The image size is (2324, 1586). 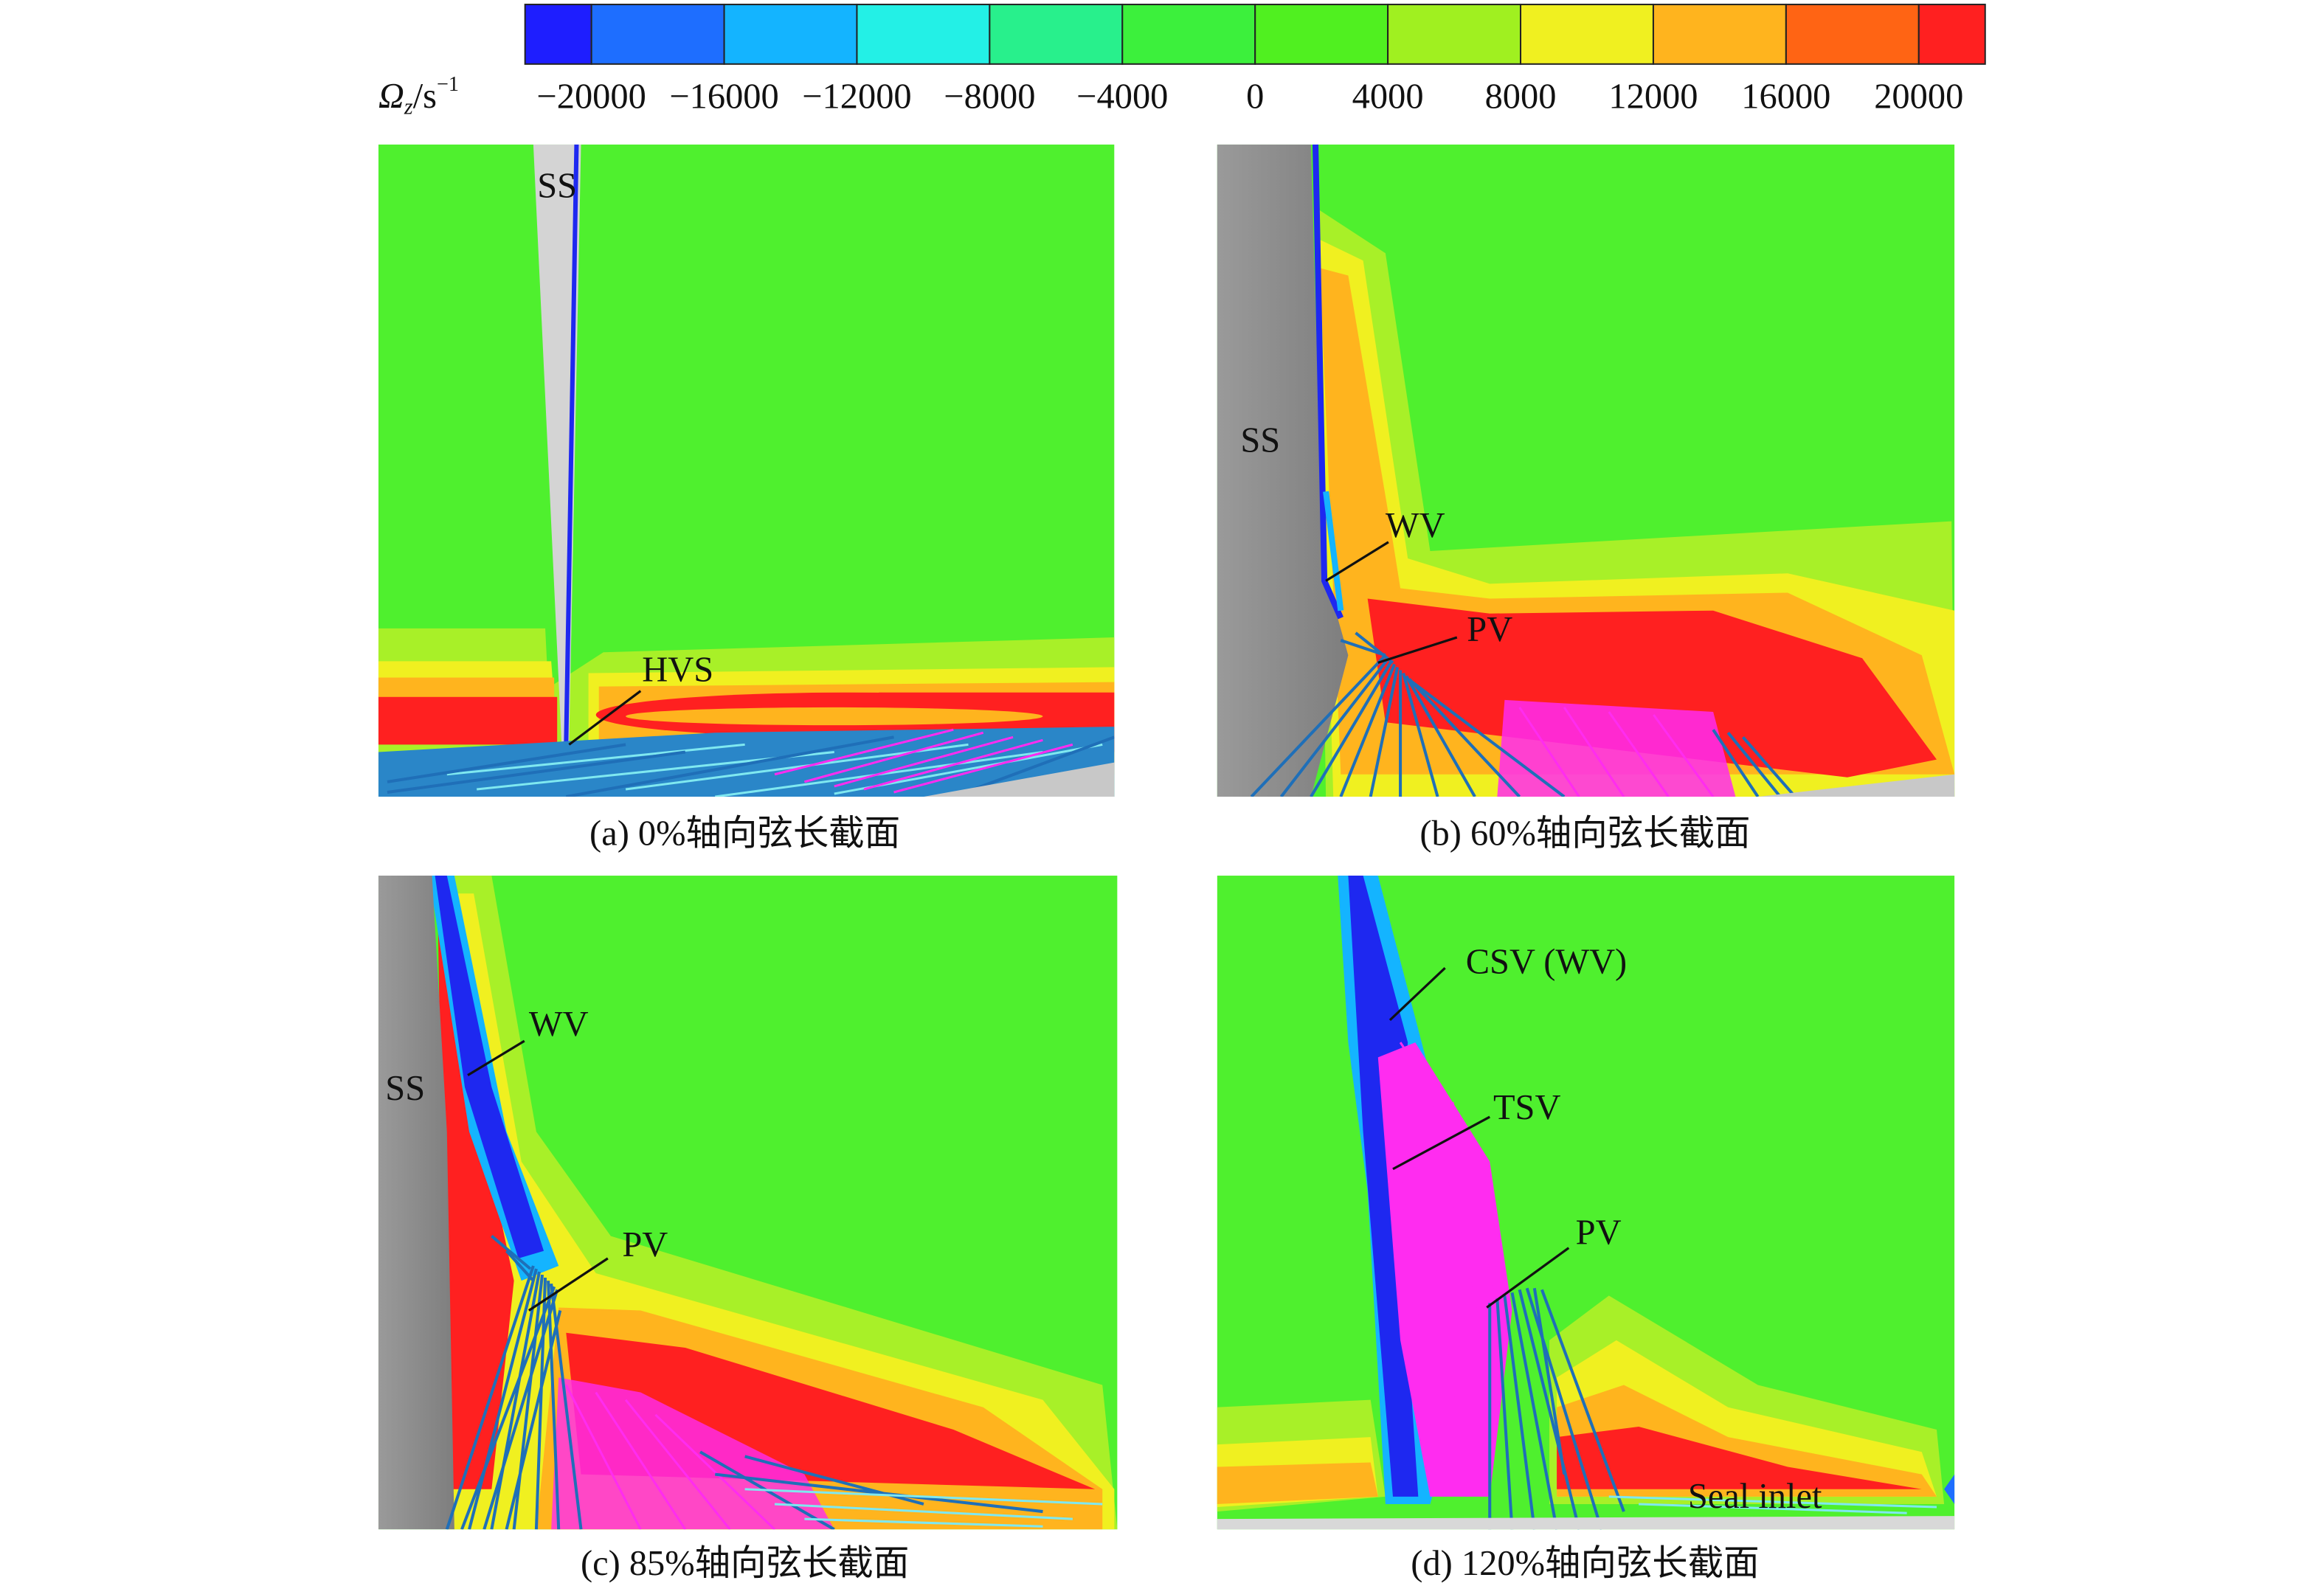 I want to click on panel-b, so click(x=1586, y=471).